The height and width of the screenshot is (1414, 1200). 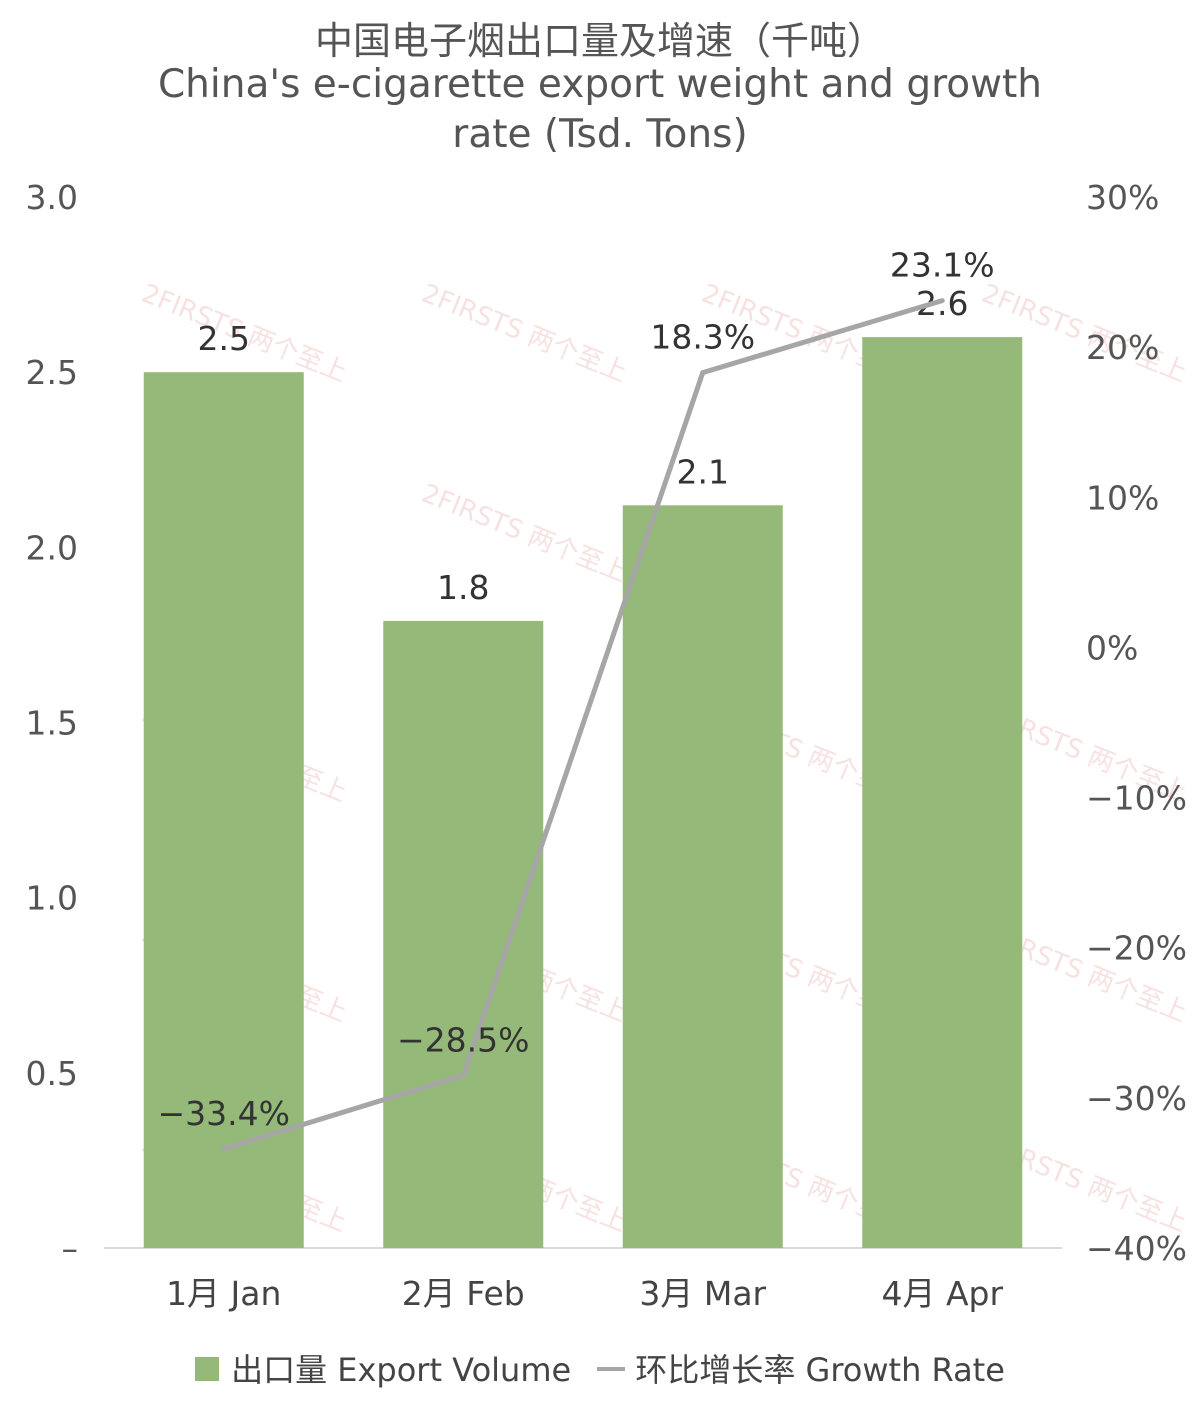 What do you see at coordinates (52, 723) in the screenshot?
I see `y-left-tick-label-3: 1.5` at bounding box center [52, 723].